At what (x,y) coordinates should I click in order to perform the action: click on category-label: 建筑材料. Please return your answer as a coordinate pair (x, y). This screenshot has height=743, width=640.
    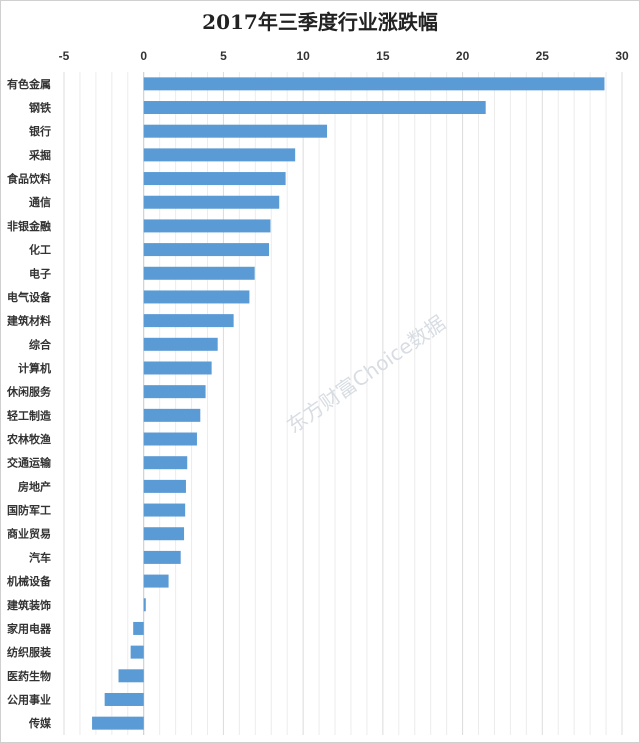
    Looking at the image, I should click on (29, 321).